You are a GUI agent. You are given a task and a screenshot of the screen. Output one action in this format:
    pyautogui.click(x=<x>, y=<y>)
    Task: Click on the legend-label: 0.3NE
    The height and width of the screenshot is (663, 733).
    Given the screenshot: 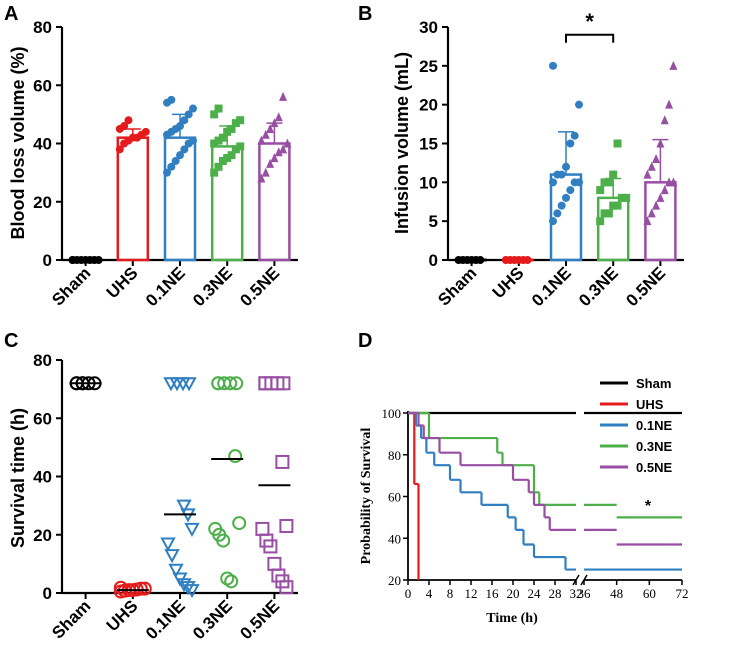 What is the action you would take?
    pyautogui.click(x=654, y=446)
    